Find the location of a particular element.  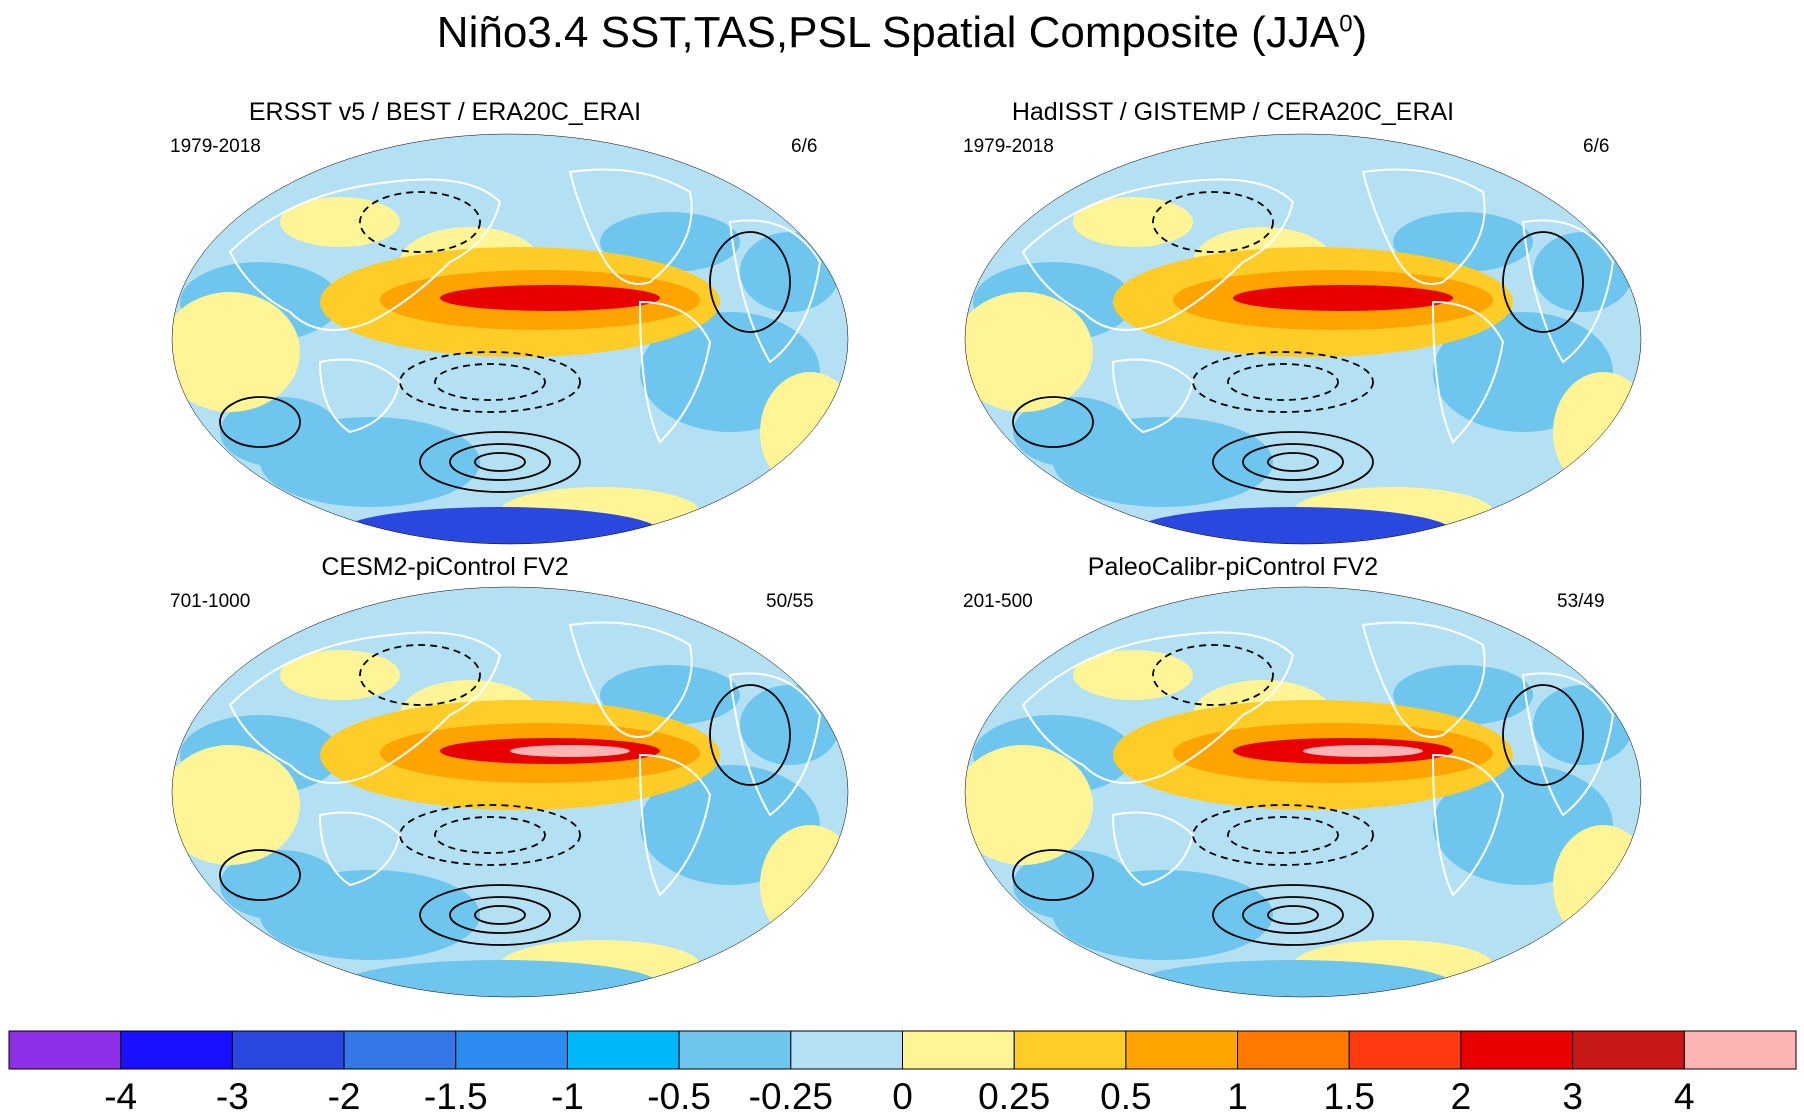

panel-1-period: 1979-2018 is located at coordinates (215, 146).